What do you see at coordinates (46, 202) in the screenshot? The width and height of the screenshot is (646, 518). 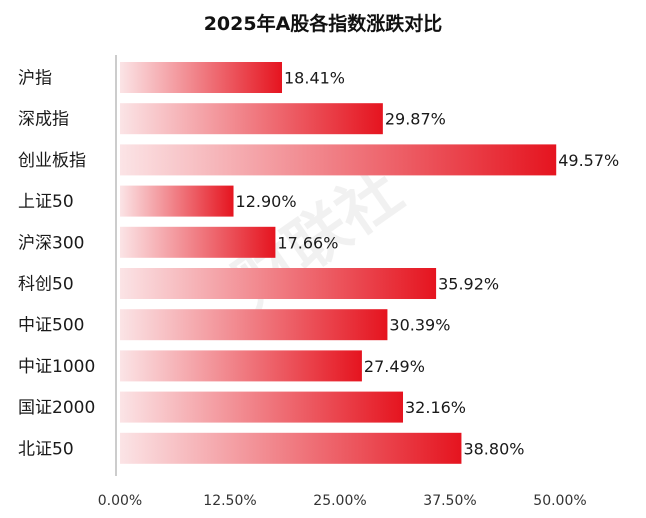 I see `category-label: 上证50` at bounding box center [46, 202].